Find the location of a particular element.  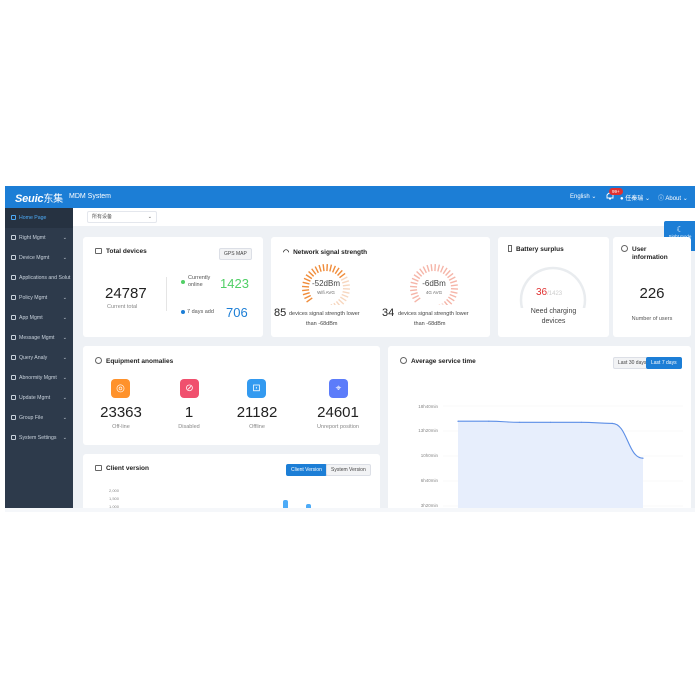

anomaly-offline-value: 23363 is located at coordinates (121, 412).